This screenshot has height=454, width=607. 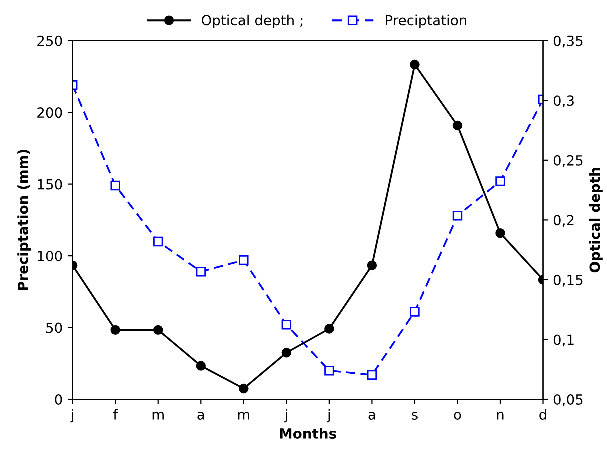 What do you see at coordinates (500, 416) in the screenshot?
I see `x-tick-label: n` at bounding box center [500, 416].